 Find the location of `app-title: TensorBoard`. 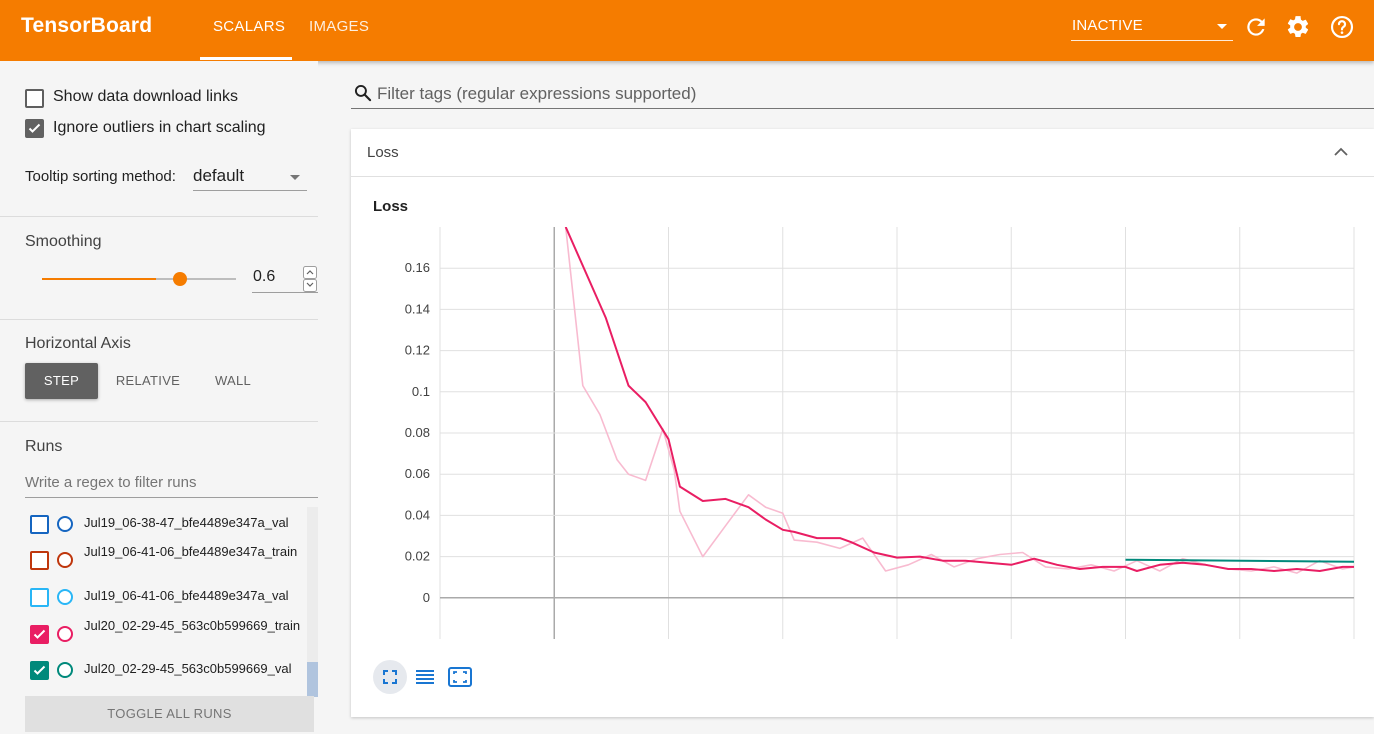

app-title: TensorBoard is located at coordinates (87, 25).